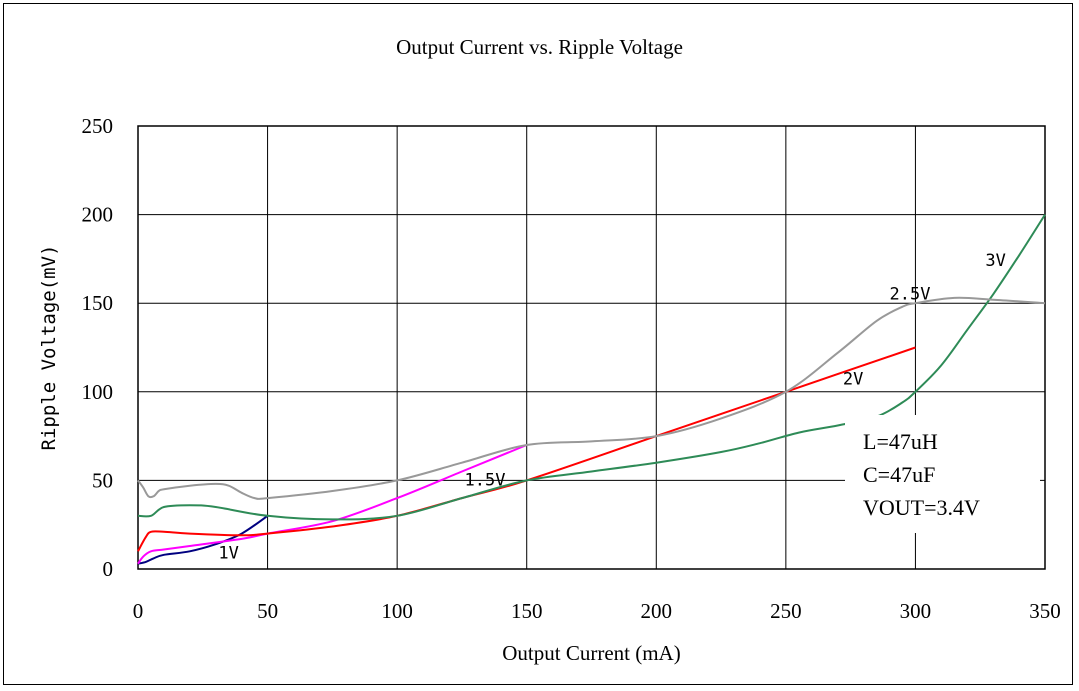 The width and height of the screenshot is (1079, 691). What do you see at coordinates (98, 126) in the screenshot?
I see `y-tick-label: 250` at bounding box center [98, 126].